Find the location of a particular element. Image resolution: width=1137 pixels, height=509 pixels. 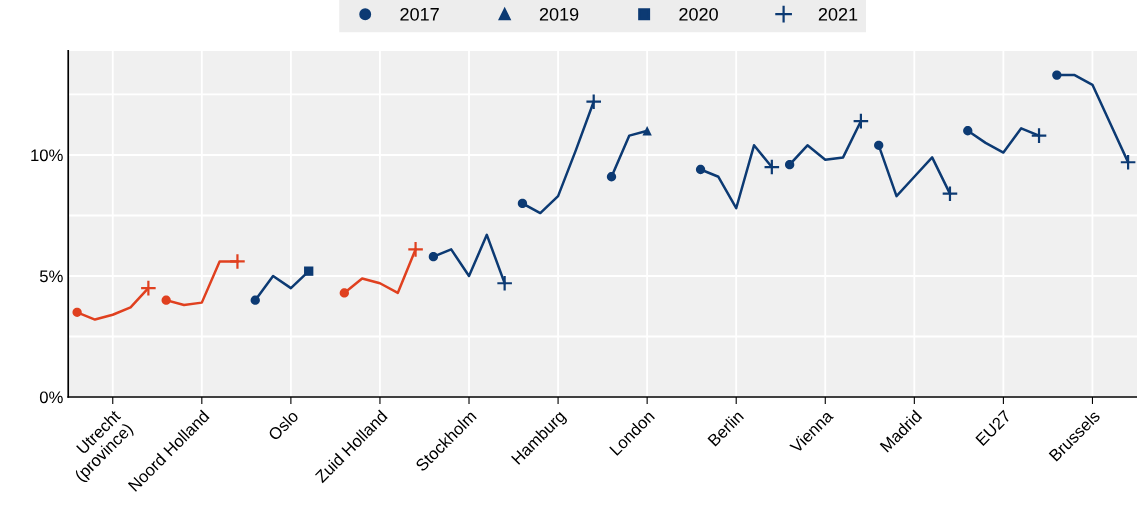

legend-label: 2020 is located at coordinates (698, 14).